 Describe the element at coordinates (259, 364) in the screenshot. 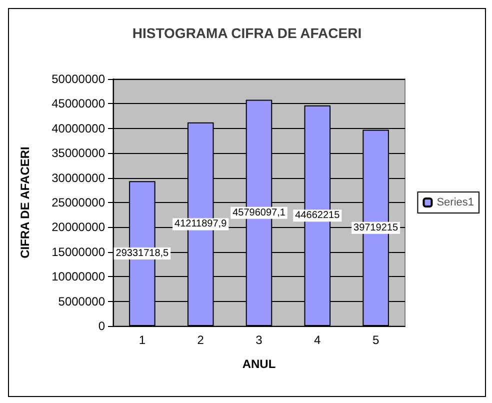

I see `x-axis-title: ANUL` at that location.